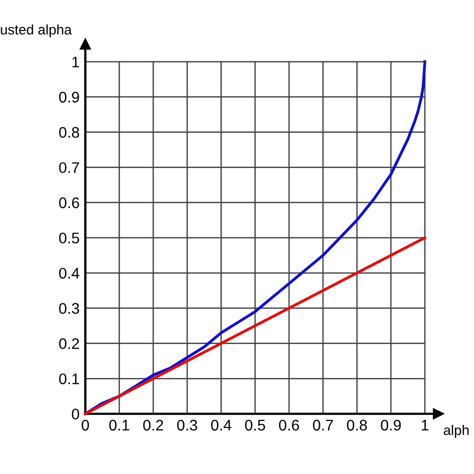 Image resolution: width=474 pixels, height=474 pixels. Describe the element at coordinates (69, 378) in the screenshot. I see `y-tick-label: 0.1` at that location.